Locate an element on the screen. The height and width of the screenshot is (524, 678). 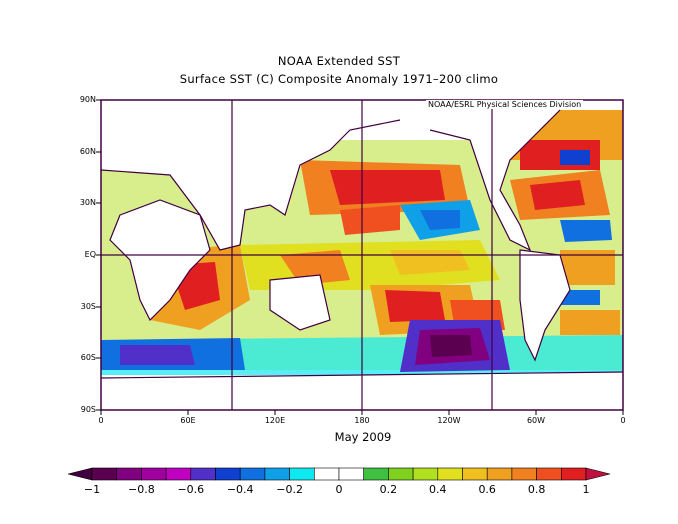
colorbar-overflow is located at coordinates (598, 474).